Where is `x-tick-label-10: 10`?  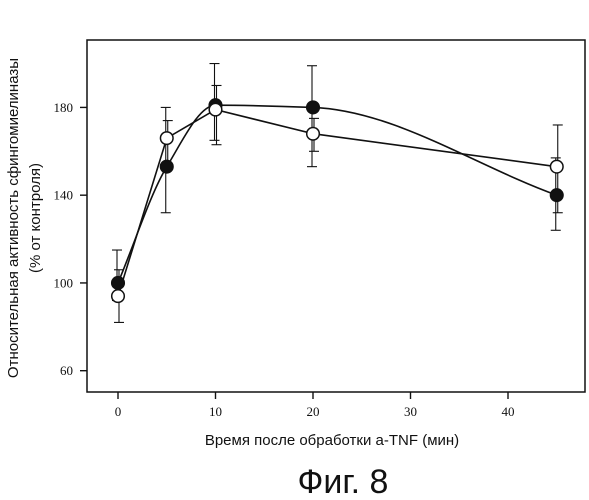
x-tick-label-10: 10 is located at coordinates (215, 411).